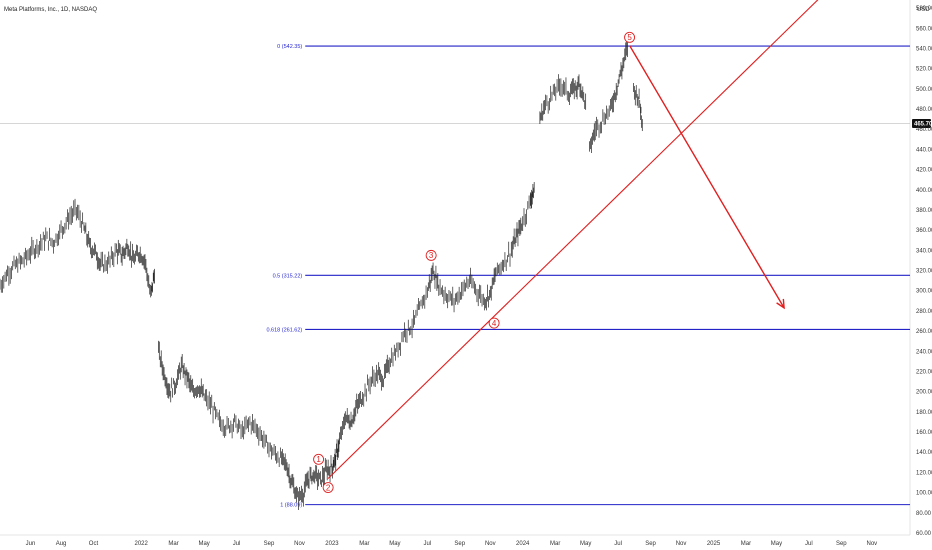 Image resolution: width=932 pixels, height=550 pixels. Describe the element at coordinates (924, 372) in the screenshot. I see `y-tick-label: 220.00` at that location.